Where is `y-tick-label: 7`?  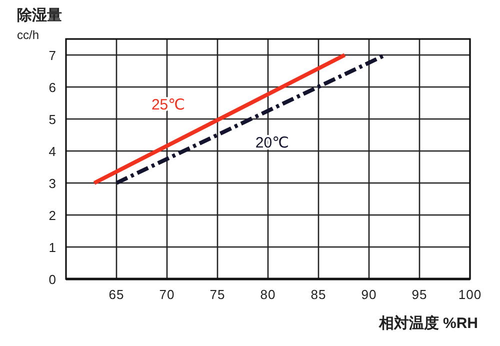
y-tick-label: 7 is located at coordinates (52, 55).